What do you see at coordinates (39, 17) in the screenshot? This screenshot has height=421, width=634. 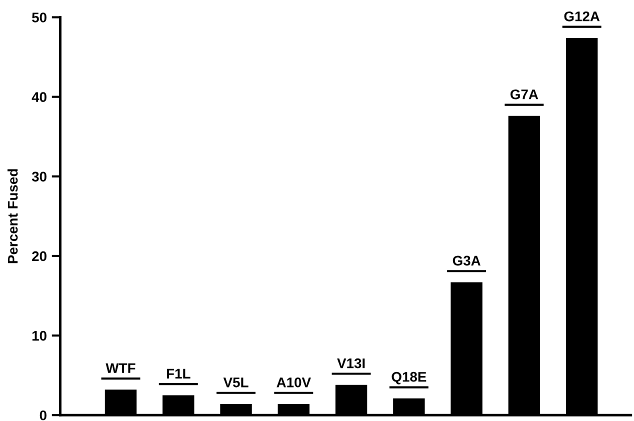 I see `y-tick-label: 50` at bounding box center [39, 17].